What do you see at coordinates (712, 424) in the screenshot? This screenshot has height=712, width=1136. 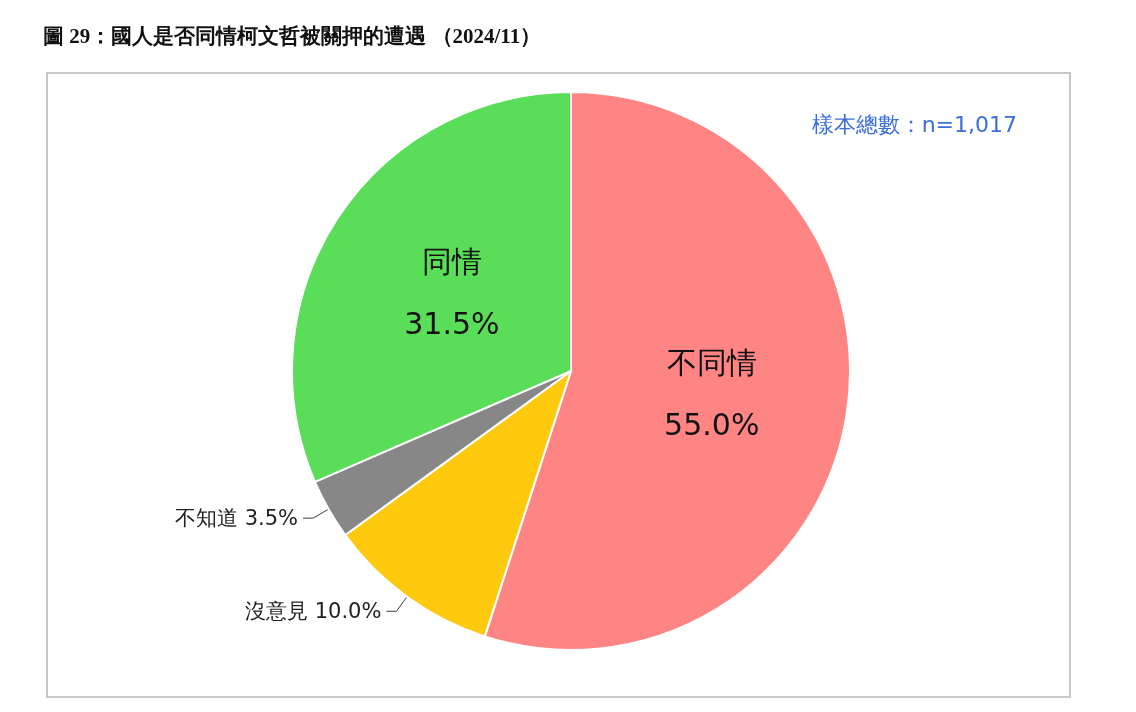 I see `data-label: 55.0%` at bounding box center [712, 424].